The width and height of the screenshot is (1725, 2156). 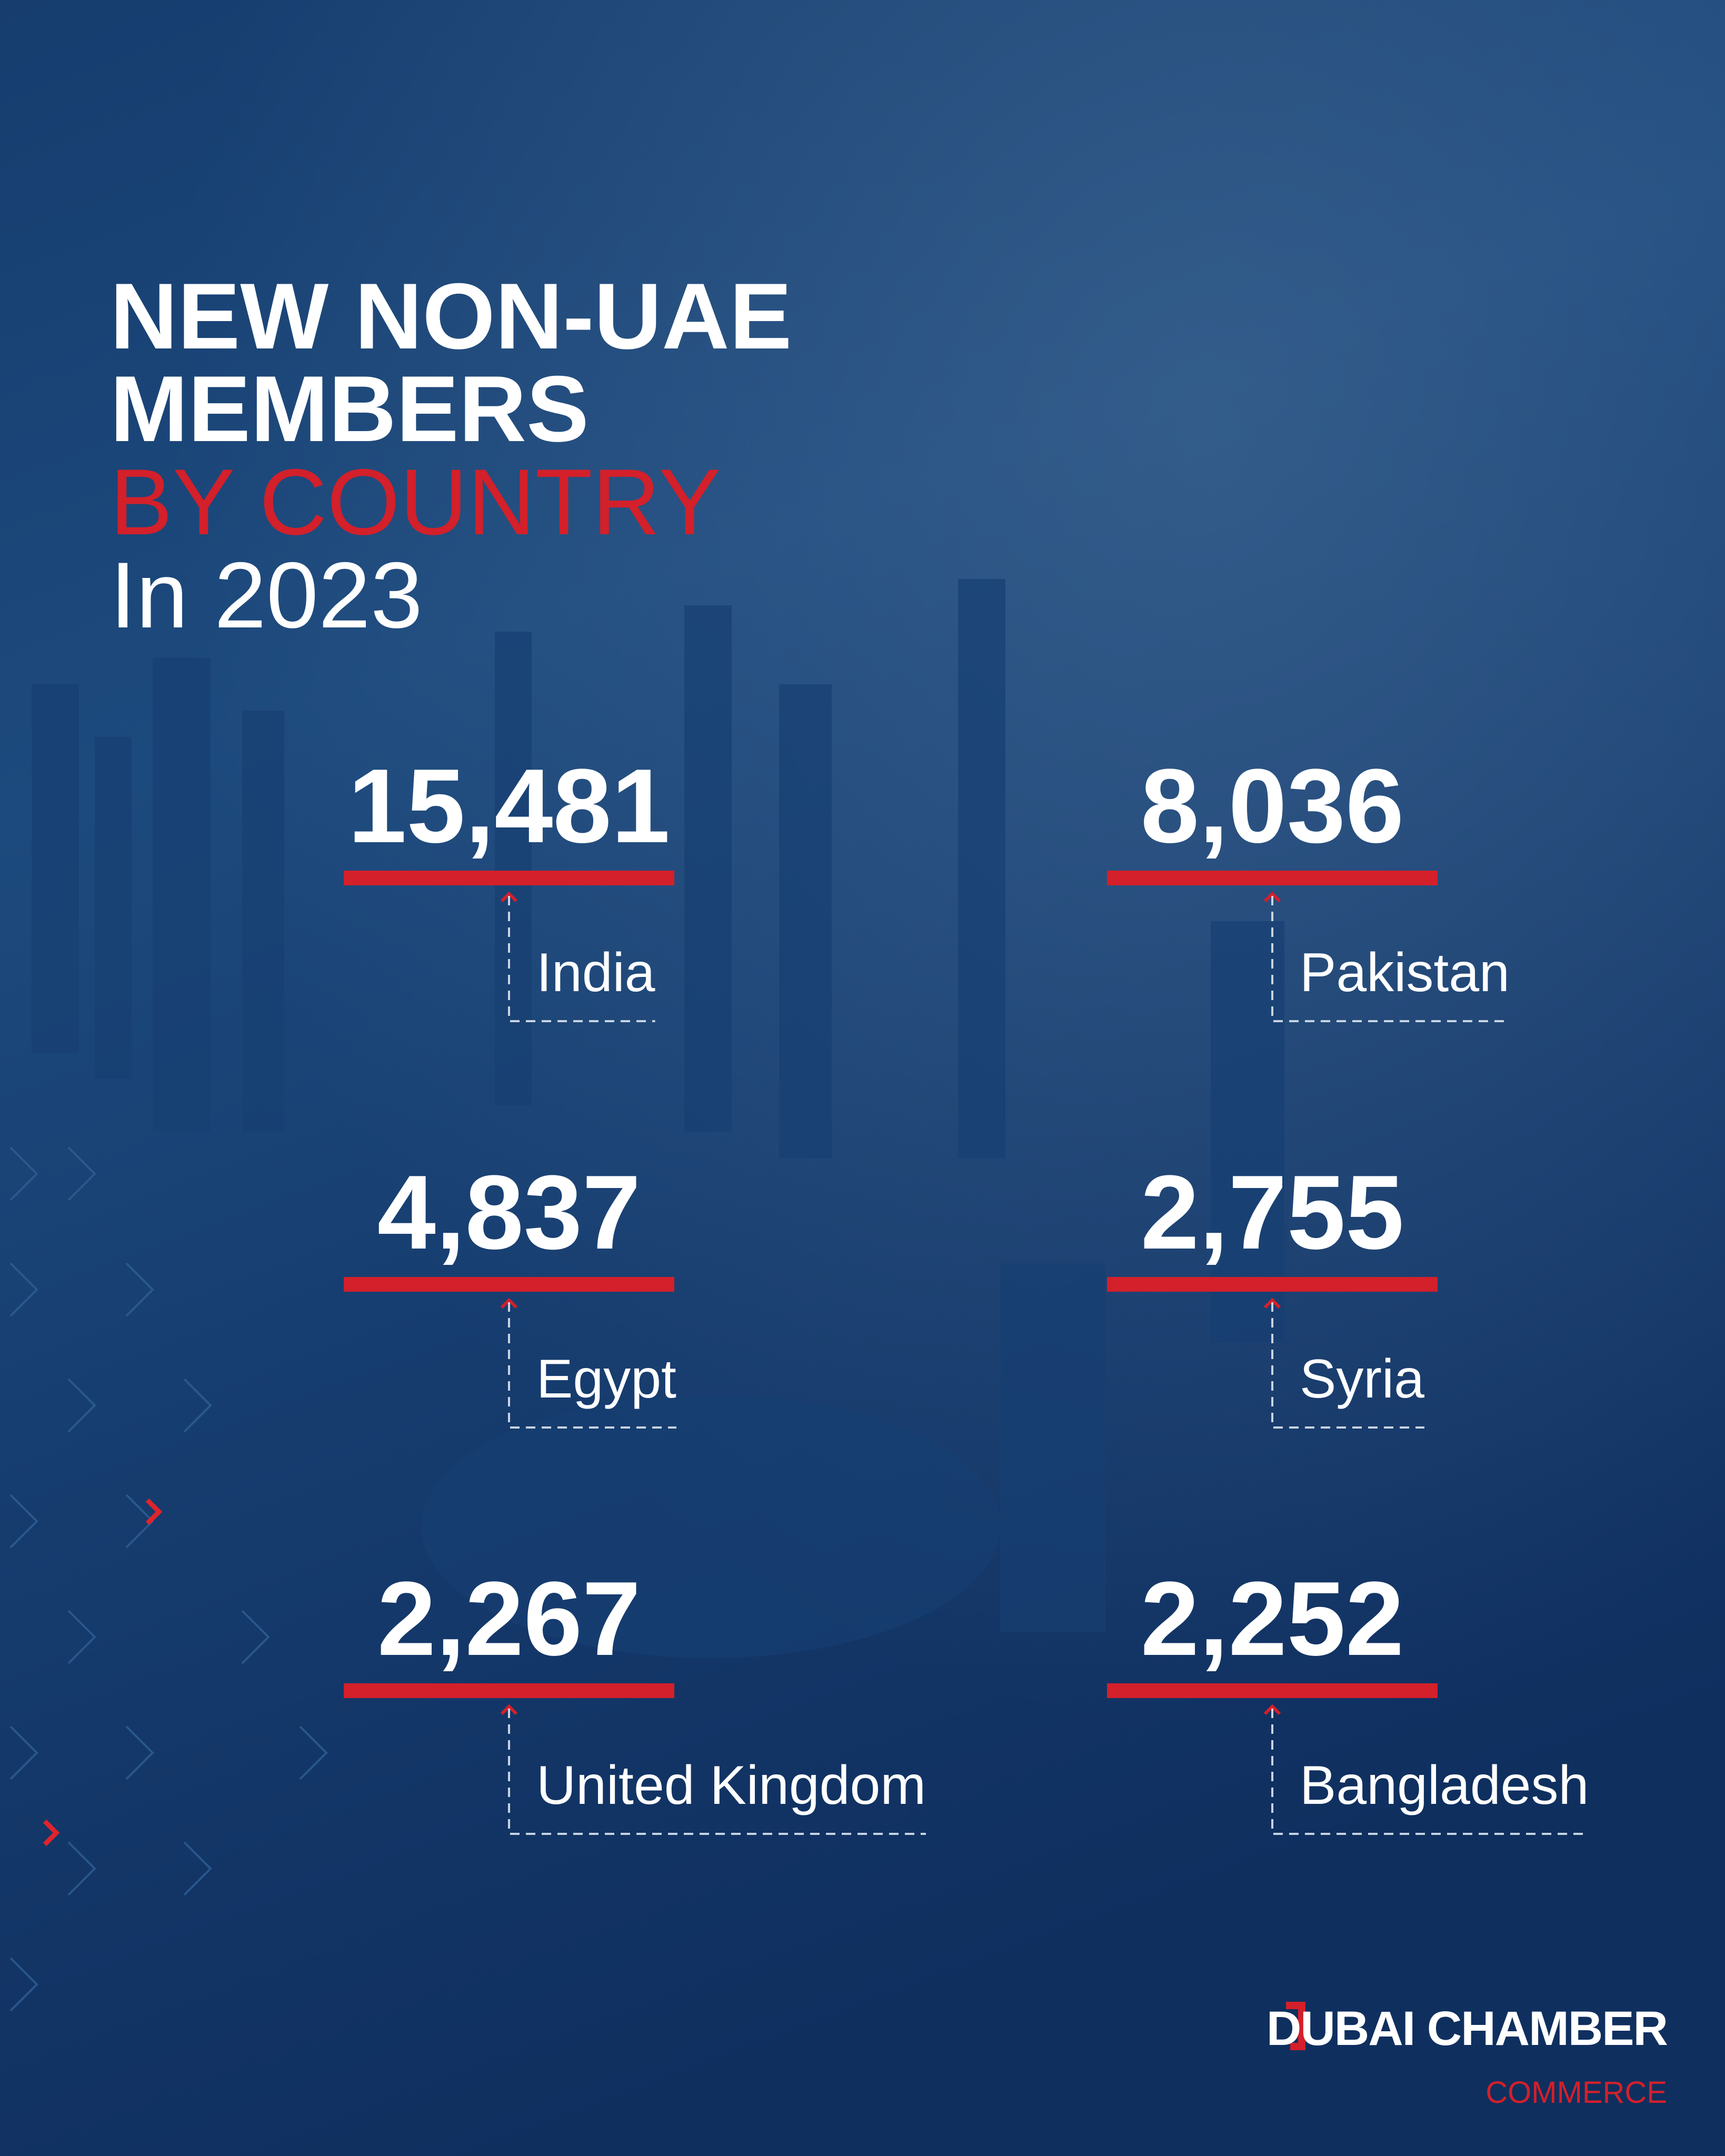 What do you see at coordinates (266, 595) in the screenshot?
I see `subtitle: In 2023` at bounding box center [266, 595].